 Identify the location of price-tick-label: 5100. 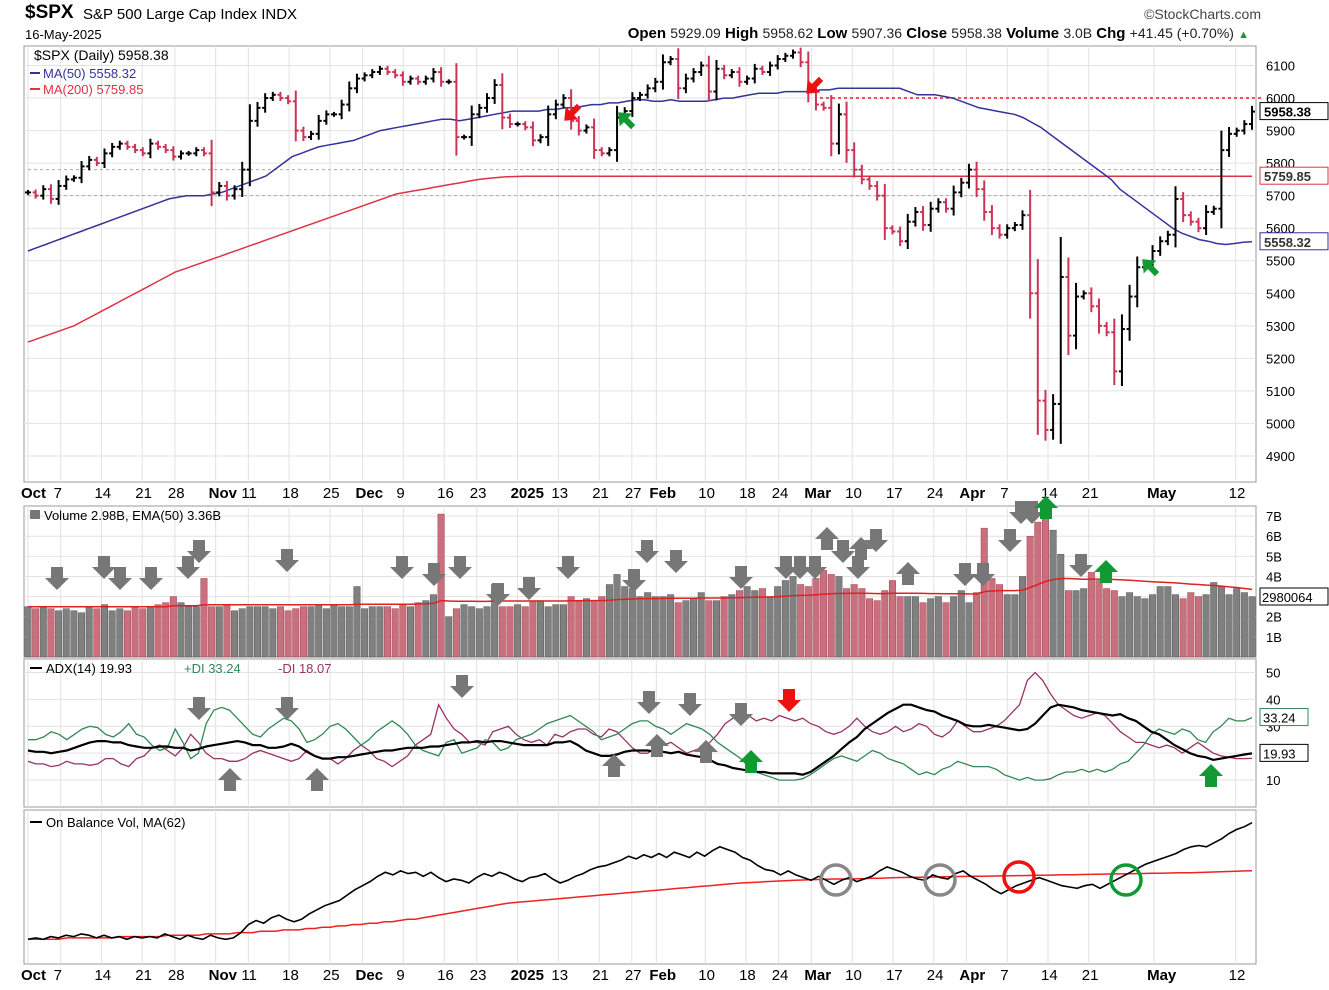
(1280, 391).